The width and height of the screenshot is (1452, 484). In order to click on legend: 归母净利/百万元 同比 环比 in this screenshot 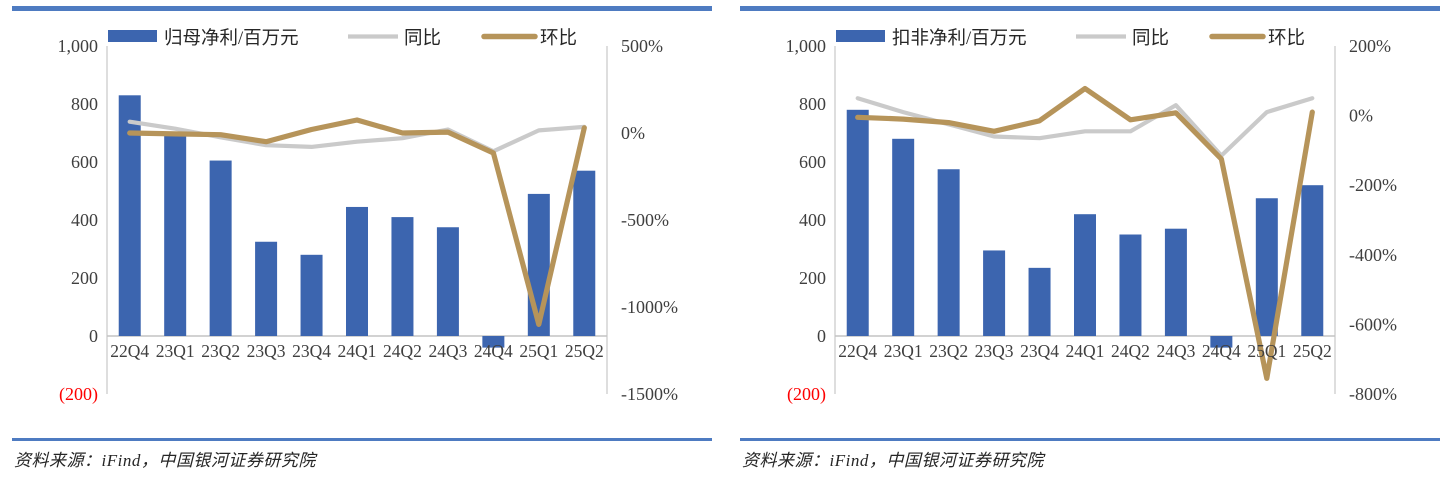, I will do `click(342, 38)`.